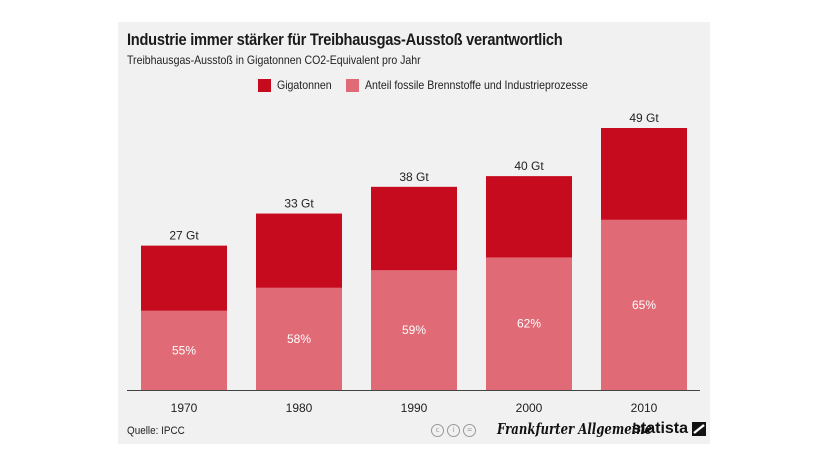 The width and height of the screenshot is (828, 466). I want to click on attribution-icon: i, so click(453, 430).